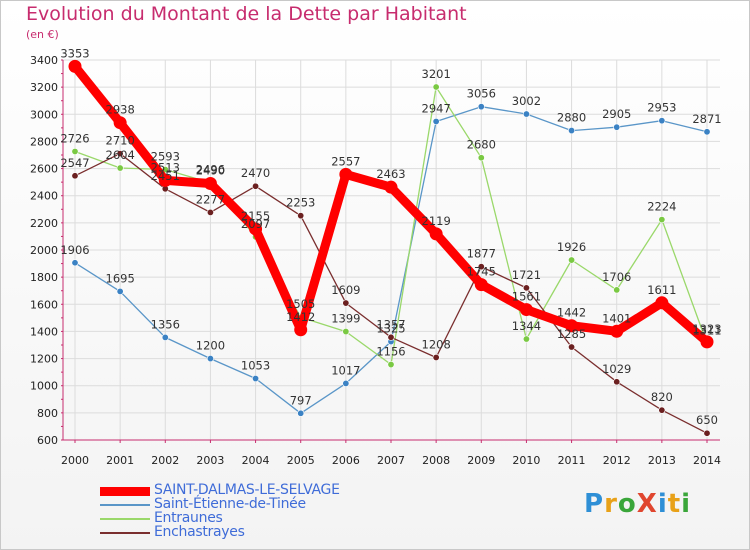  Describe the element at coordinates (120, 278) in the screenshot. I see `series-1-data-label: 1695` at that location.